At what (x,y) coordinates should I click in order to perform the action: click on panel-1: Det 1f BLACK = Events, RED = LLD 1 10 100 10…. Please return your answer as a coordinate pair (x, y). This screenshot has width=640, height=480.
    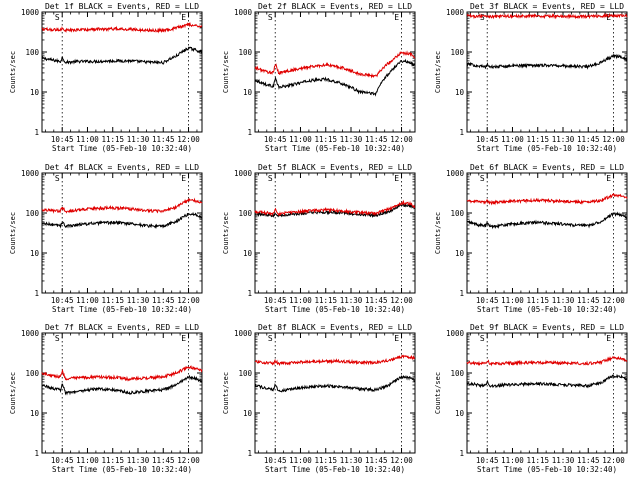
    Looking at the image, I should click on (106, 77).